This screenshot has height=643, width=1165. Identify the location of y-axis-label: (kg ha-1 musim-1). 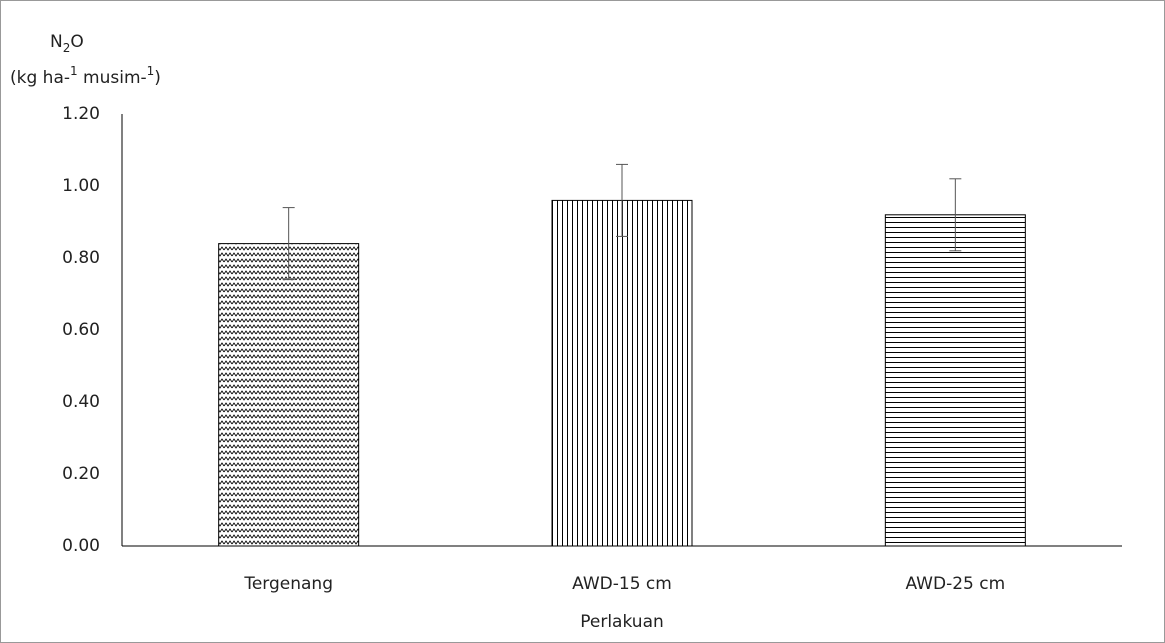
(85, 76).